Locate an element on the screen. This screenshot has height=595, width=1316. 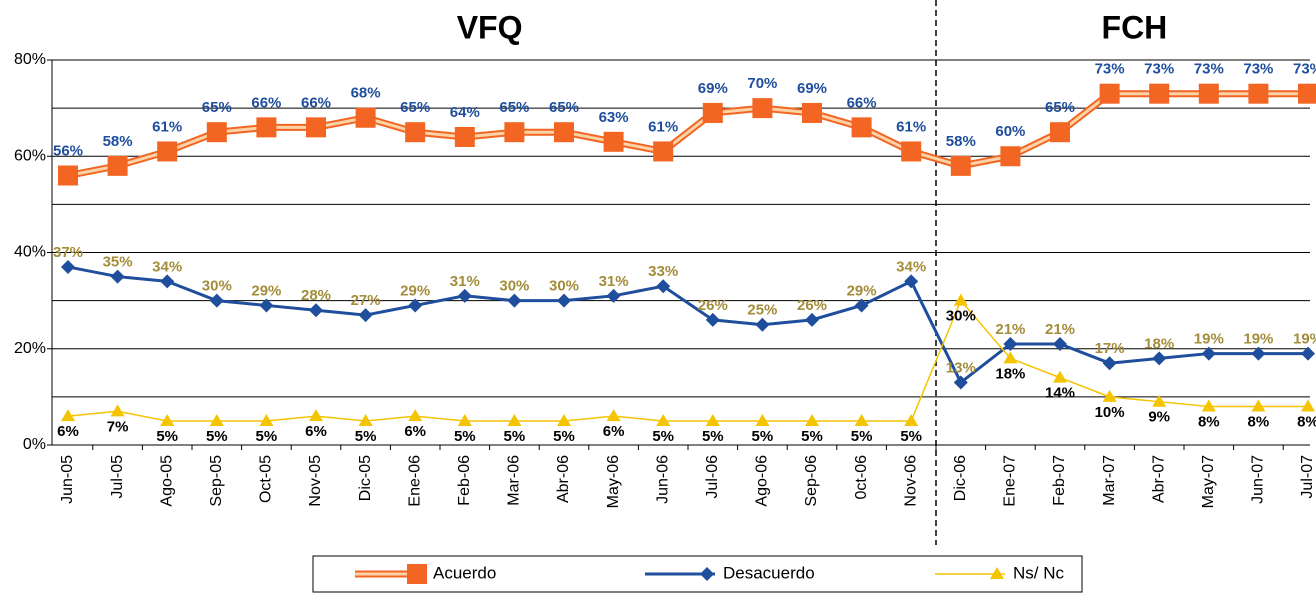
data-label: 68% is located at coordinates (366, 93).